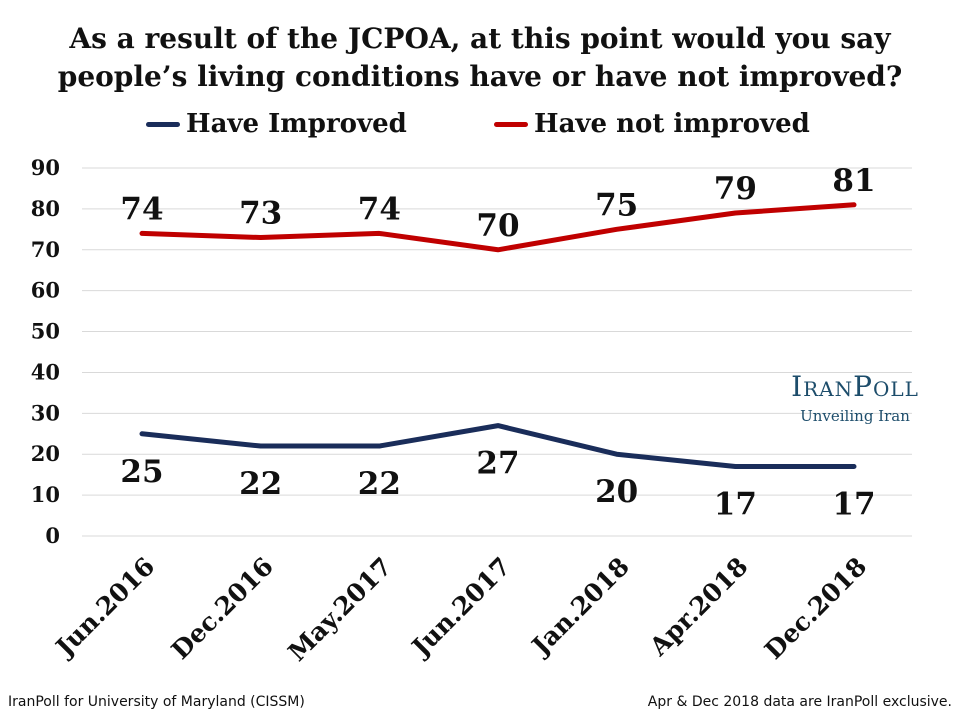 This screenshot has height=720, width=960. I want to click on series-line-have-not-improved, so click(498, 227).